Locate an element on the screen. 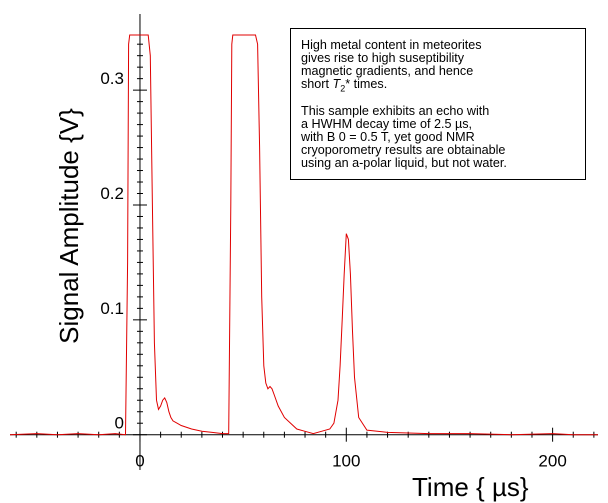 This screenshot has width=608, height=503. x-tick-labels: 0 100 200 is located at coordinates (351, 461).